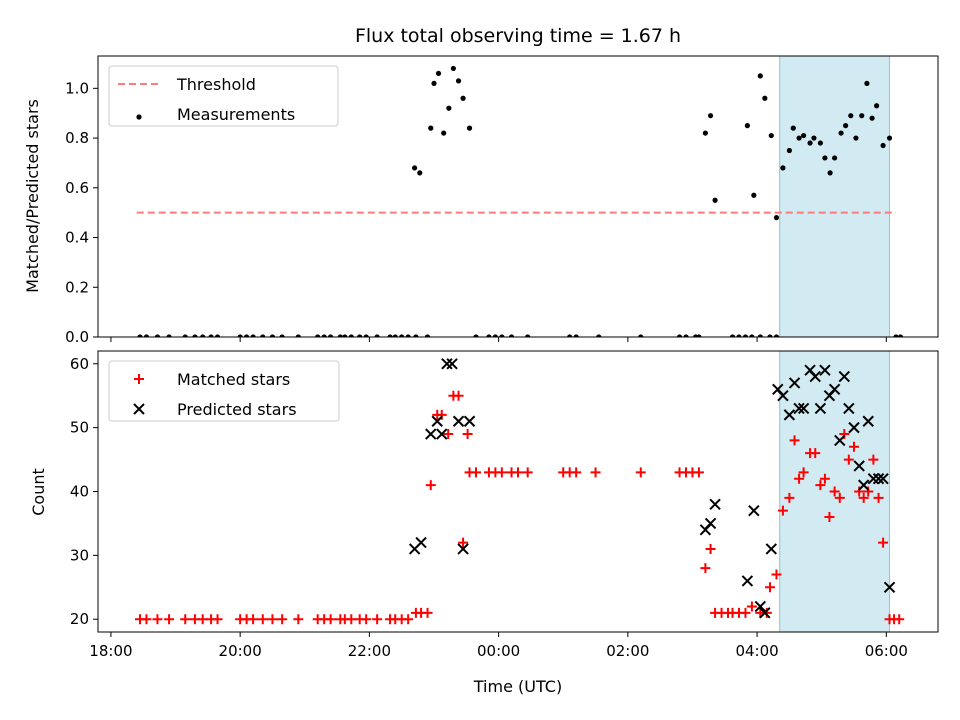 The image size is (960, 720). What do you see at coordinates (240, 651) in the screenshot?
I see `x-tick-label: 20:00` at bounding box center [240, 651].